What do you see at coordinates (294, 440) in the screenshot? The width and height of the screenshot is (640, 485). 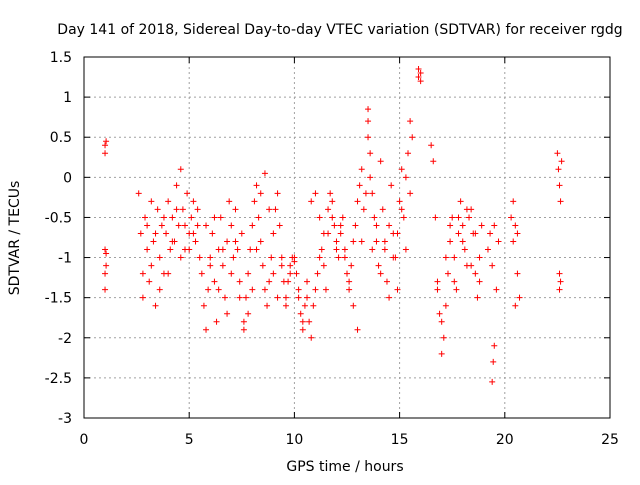 I see `x-tick-label: 10` at bounding box center [294, 440].